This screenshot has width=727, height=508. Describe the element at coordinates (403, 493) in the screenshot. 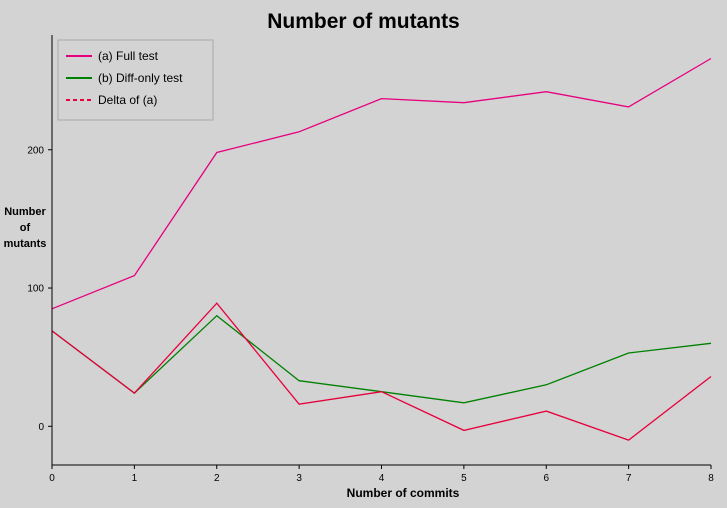

I see `x-axis-label: Number of commits` at that location.